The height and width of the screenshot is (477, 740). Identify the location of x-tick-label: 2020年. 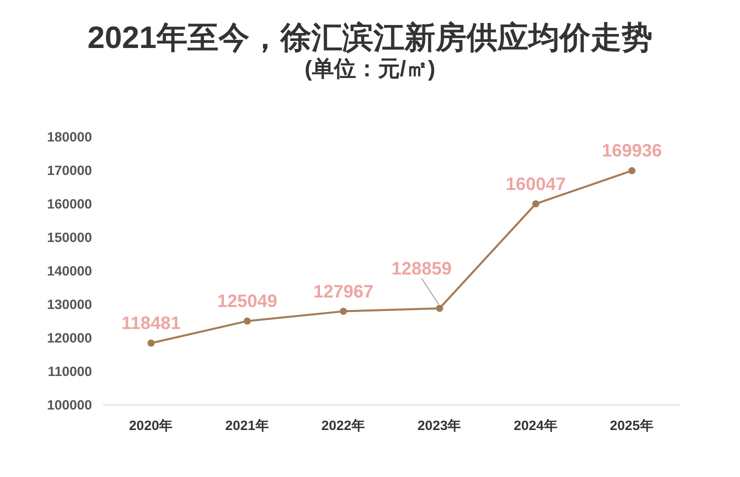
(151, 425).